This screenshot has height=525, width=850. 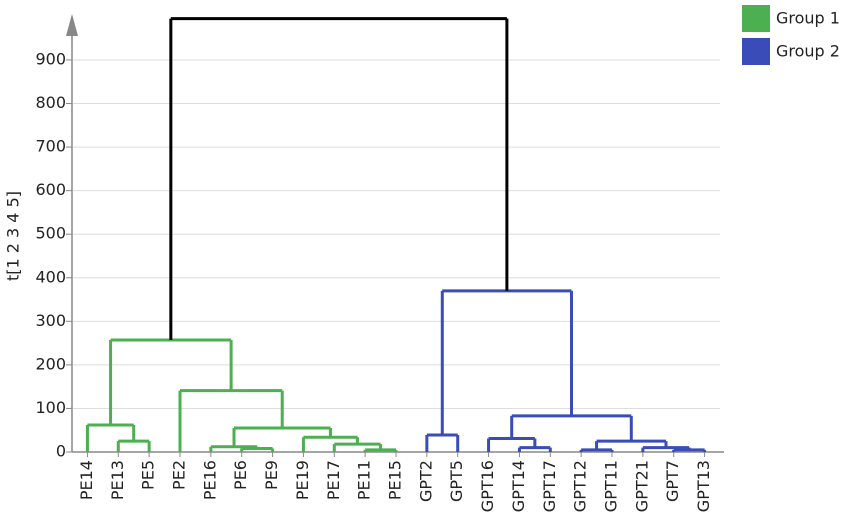 I want to click on leaf-label: PE14, so click(x=86, y=480).